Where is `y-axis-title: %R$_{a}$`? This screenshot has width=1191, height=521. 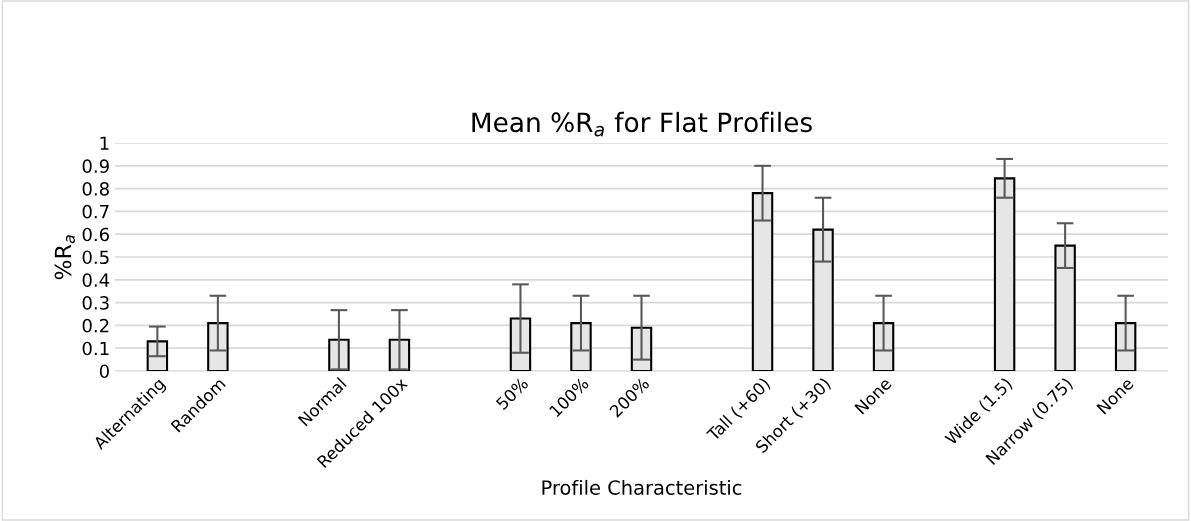
y-axis-title: %R$_{a}$ is located at coordinates (64, 257).